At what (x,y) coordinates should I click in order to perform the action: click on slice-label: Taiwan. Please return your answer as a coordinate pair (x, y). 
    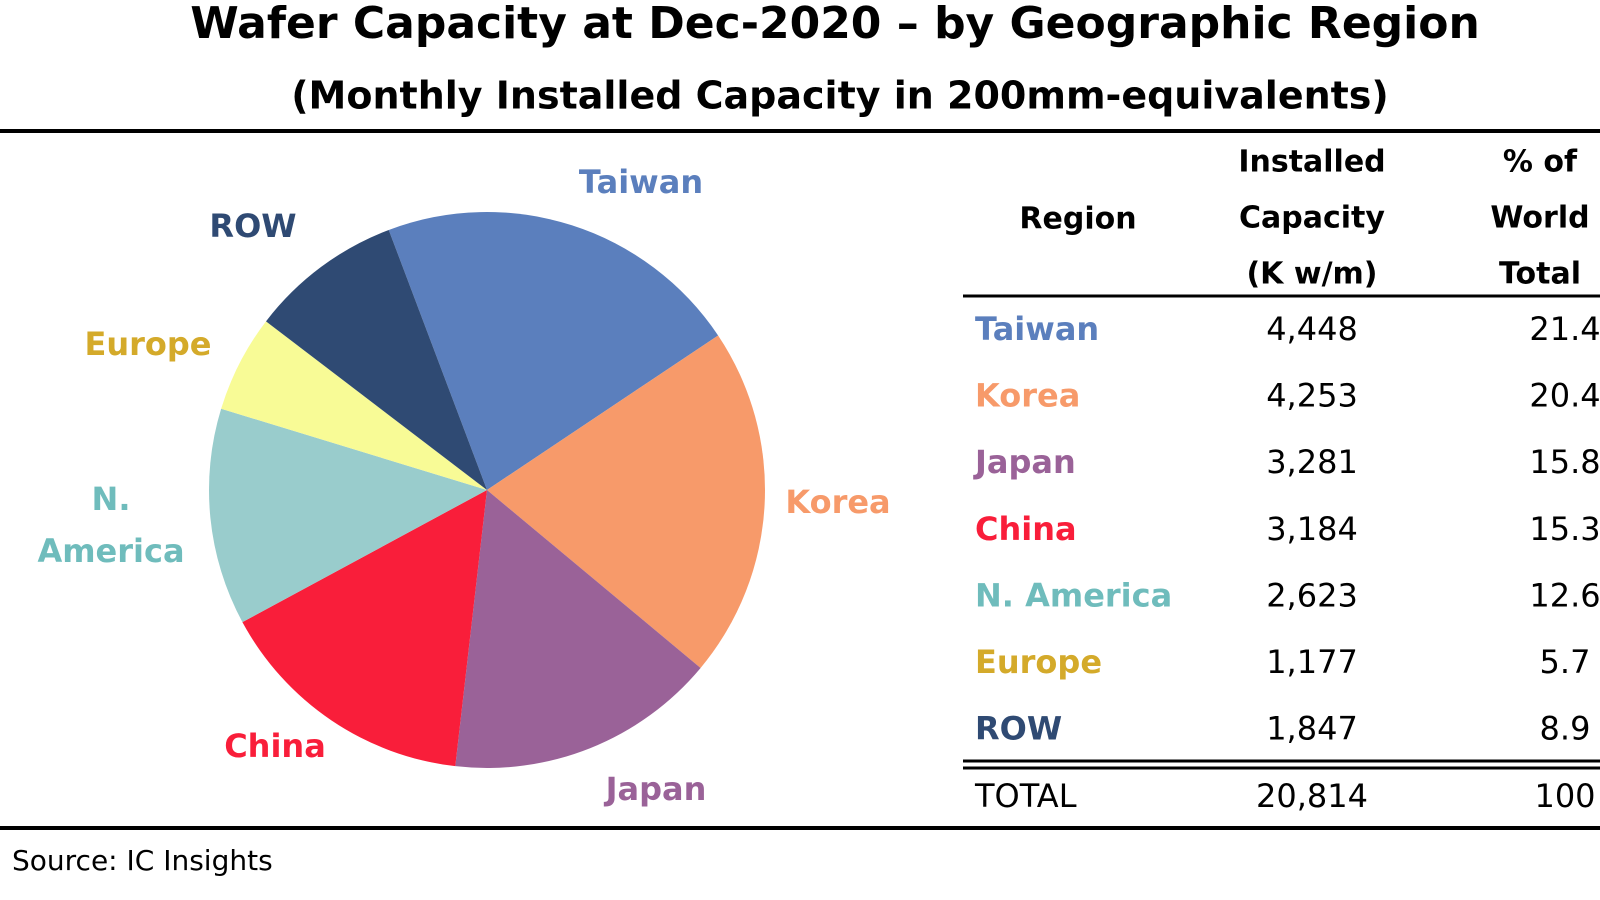
    Looking at the image, I should click on (641, 182).